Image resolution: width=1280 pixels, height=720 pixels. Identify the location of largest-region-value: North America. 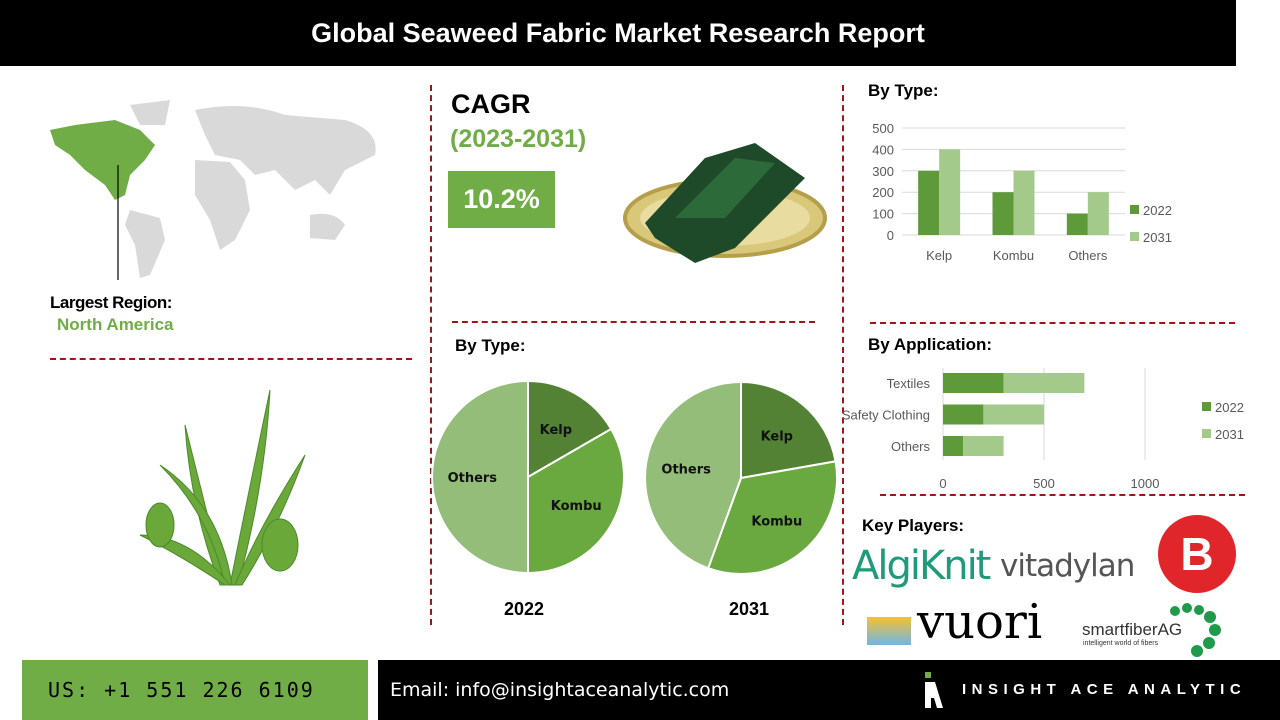
(115, 324).